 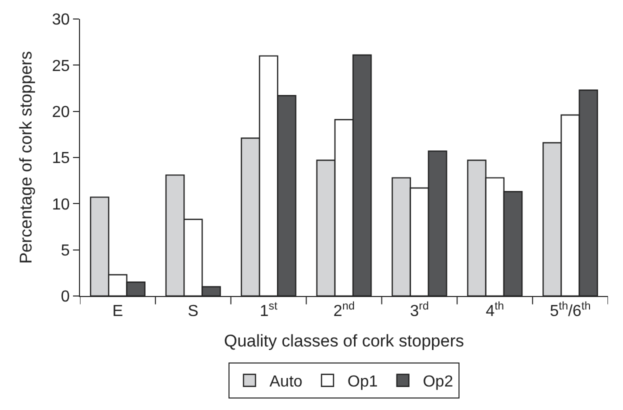 What do you see at coordinates (61, 66) in the screenshot?
I see `y-tick-label: 25` at bounding box center [61, 66].